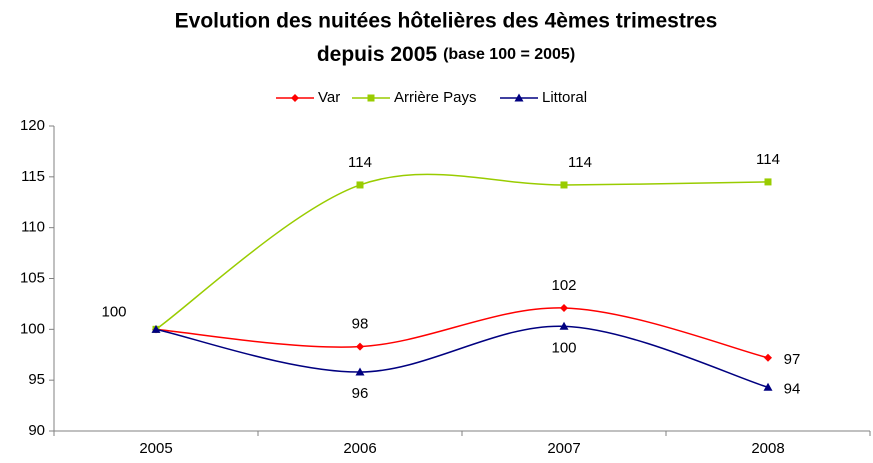  What do you see at coordinates (33, 176) in the screenshot?
I see `y-tick-label: 115` at bounding box center [33, 176].